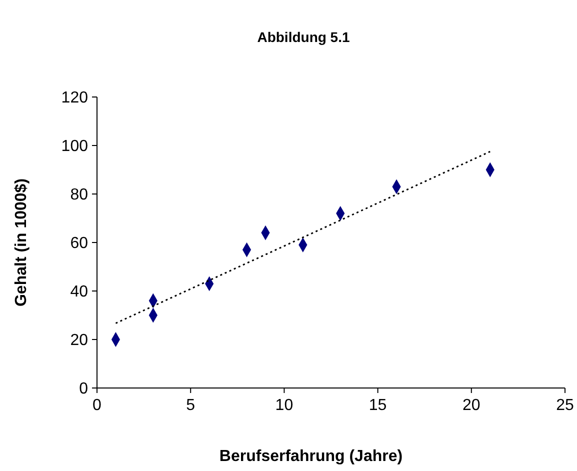 Image resolution: width=577 pixels, height=471 pixels. I want to click on y-tick-label: 80, so click(79, 195).